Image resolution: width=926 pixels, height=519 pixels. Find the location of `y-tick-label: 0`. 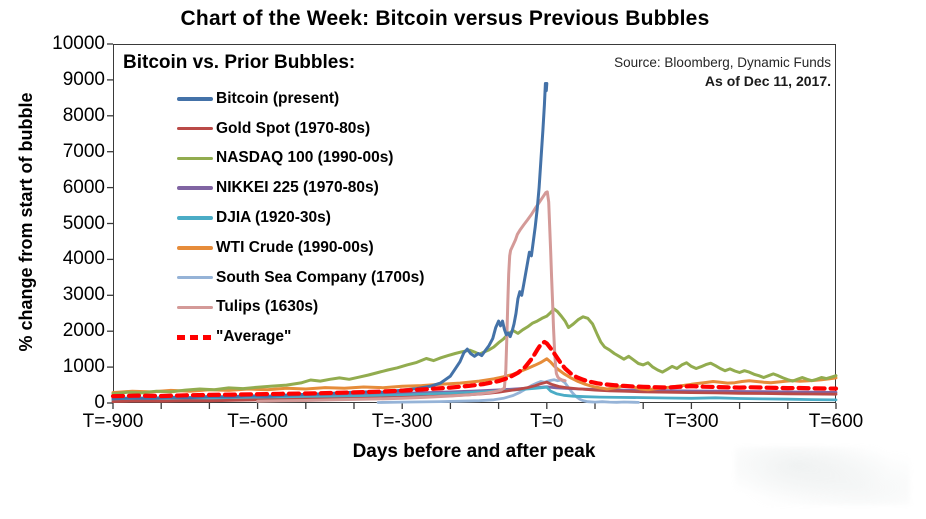

y-tick-label: 0 is located at coordinates (99, 402).